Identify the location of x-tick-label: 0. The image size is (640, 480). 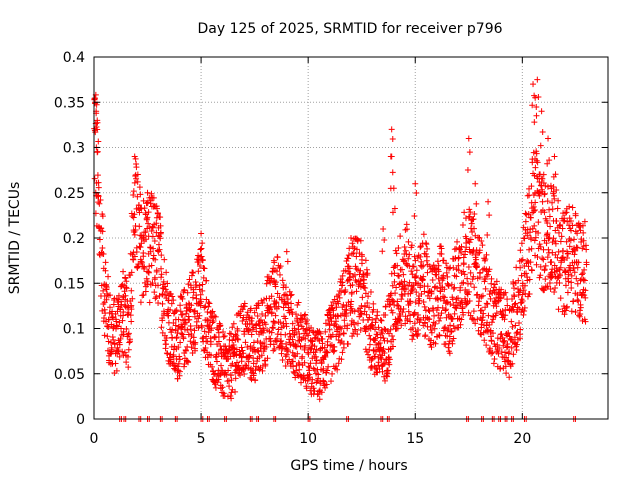
(94, 439).